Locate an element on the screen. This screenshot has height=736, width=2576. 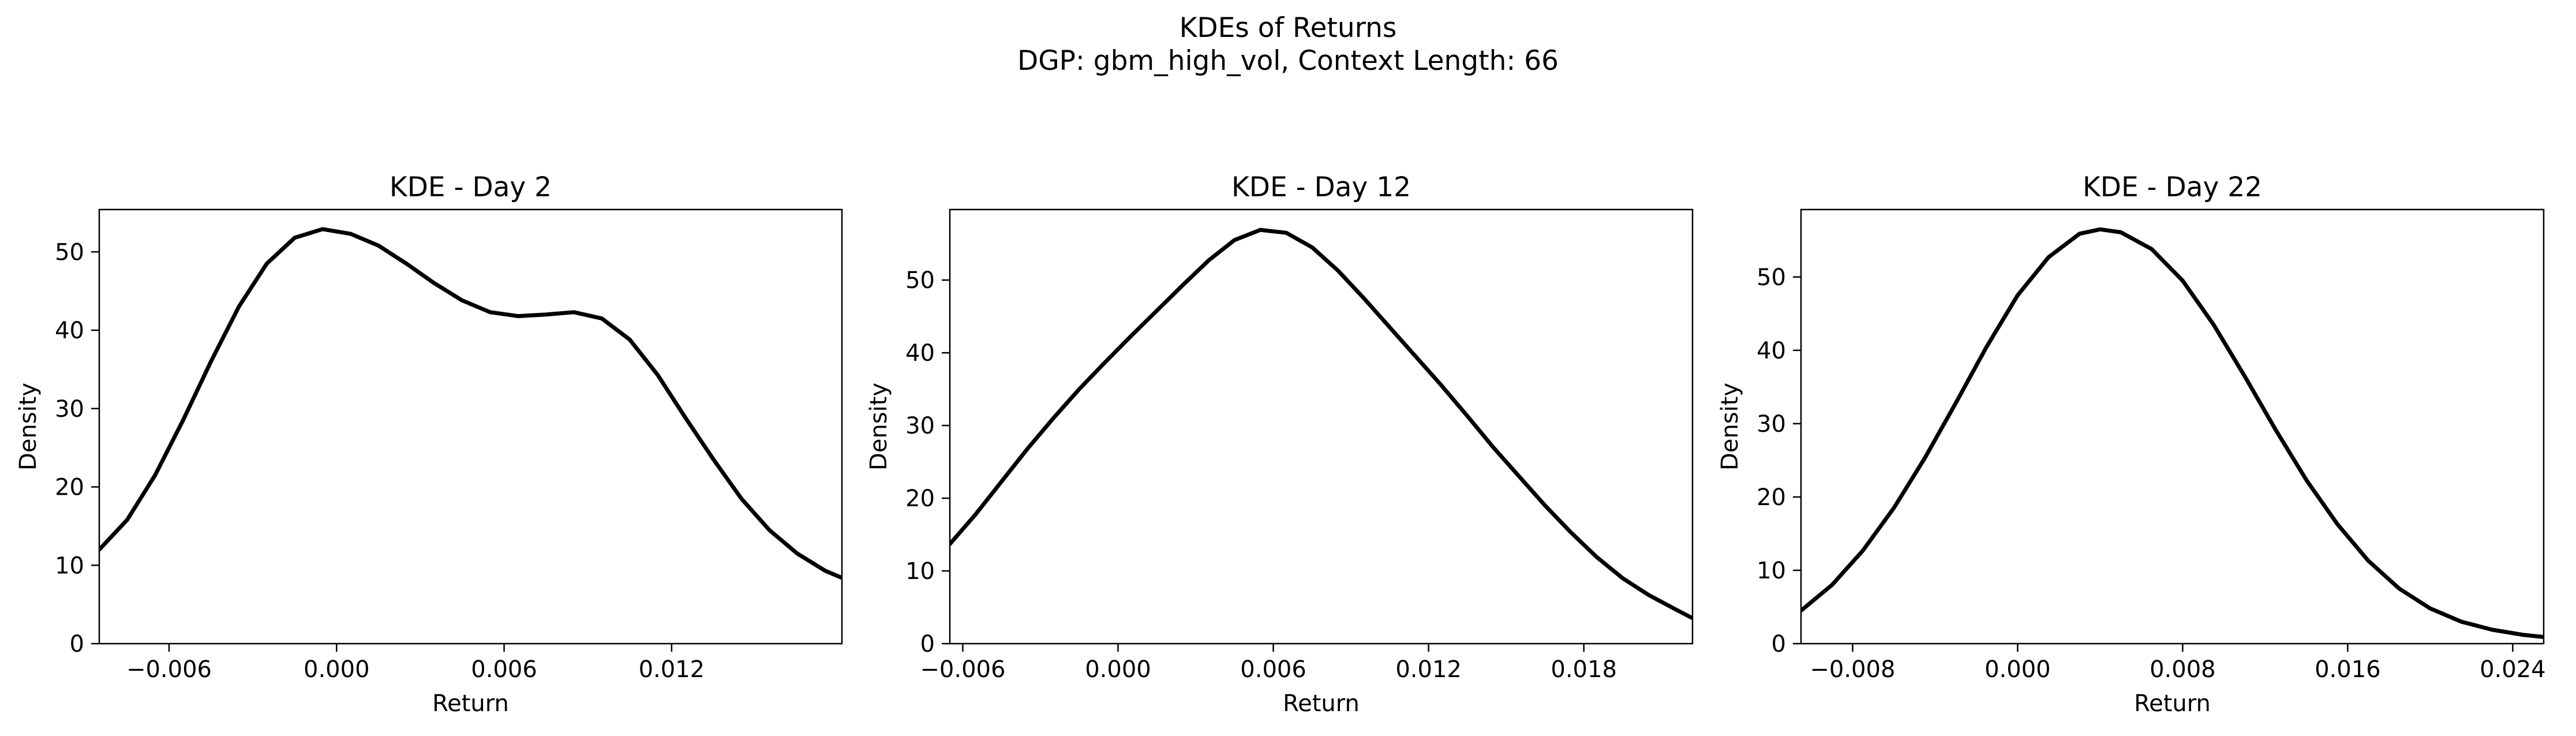
panel-title: KDE - Day 22 is located at coordinates (2172, 187).